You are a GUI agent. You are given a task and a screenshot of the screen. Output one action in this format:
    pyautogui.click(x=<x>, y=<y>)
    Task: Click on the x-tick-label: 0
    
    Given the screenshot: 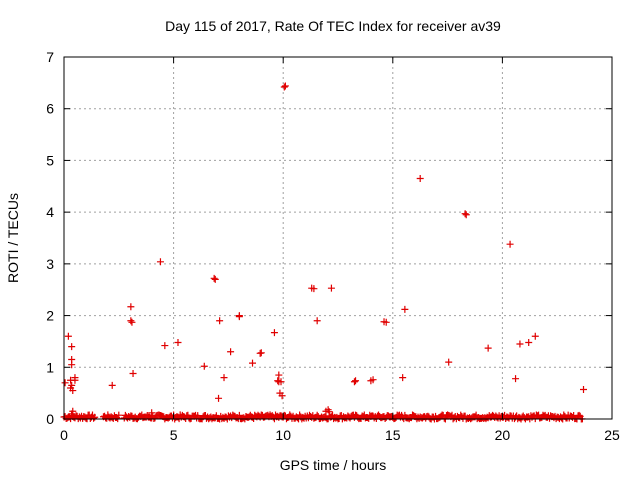 What is the action you would take?
    pyautogui.click(x=64, y=435)
    